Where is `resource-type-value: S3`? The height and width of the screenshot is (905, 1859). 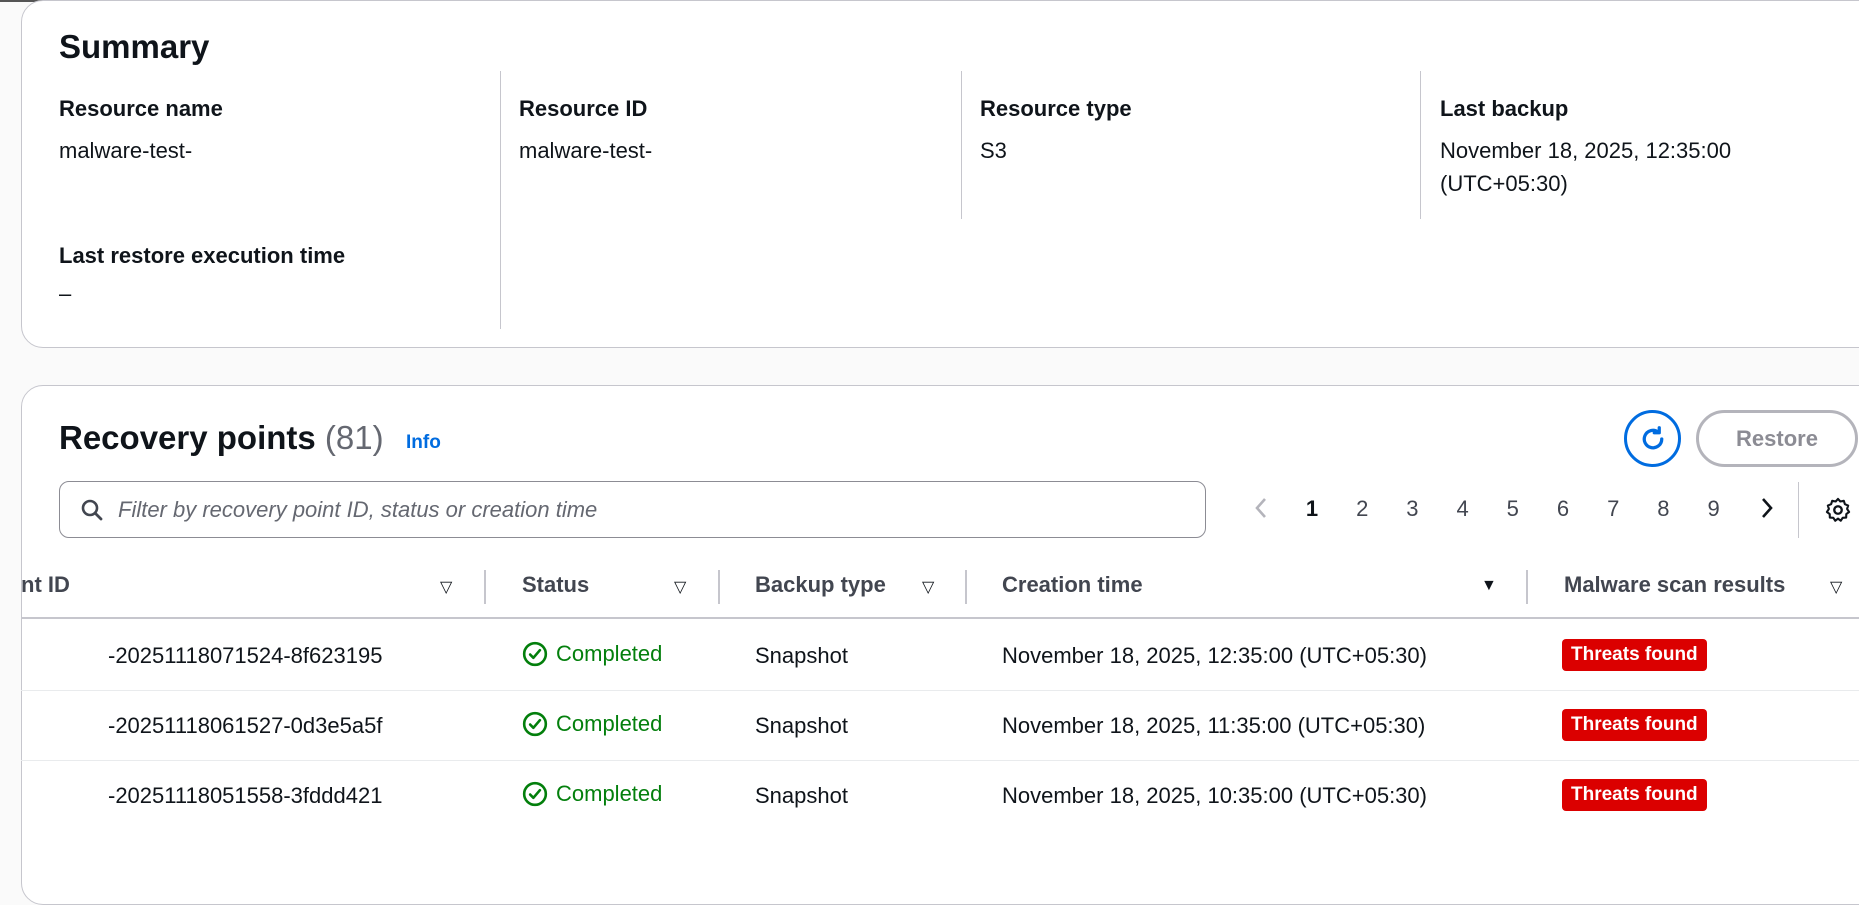 resource-type-value: S3 is located at coordinates (993, 150).